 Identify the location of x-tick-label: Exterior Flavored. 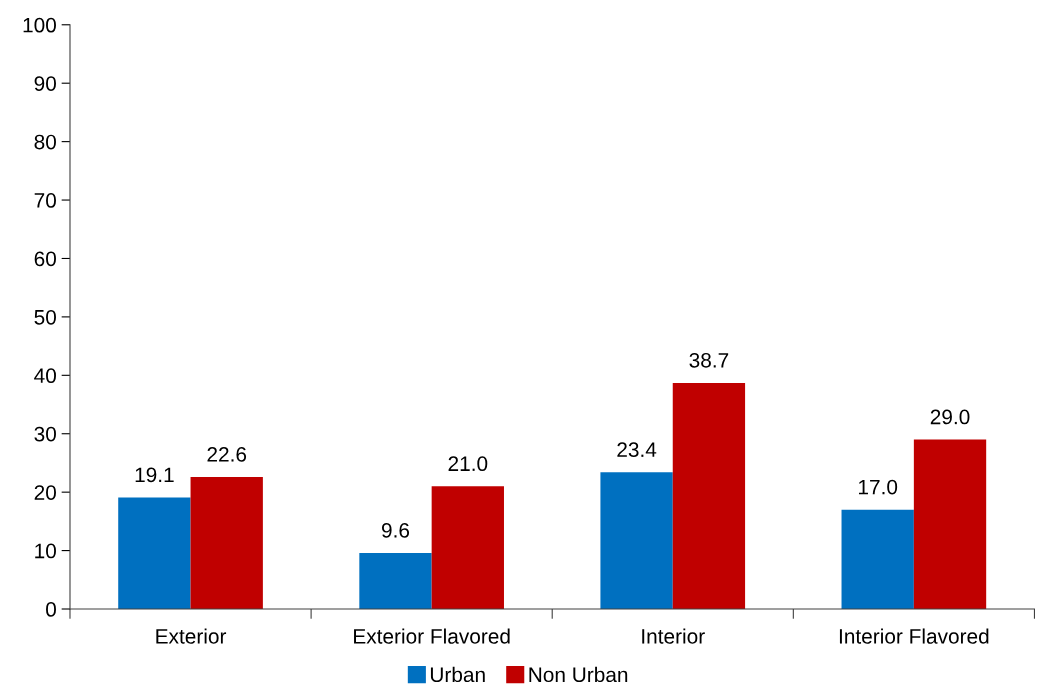
(432, 636).